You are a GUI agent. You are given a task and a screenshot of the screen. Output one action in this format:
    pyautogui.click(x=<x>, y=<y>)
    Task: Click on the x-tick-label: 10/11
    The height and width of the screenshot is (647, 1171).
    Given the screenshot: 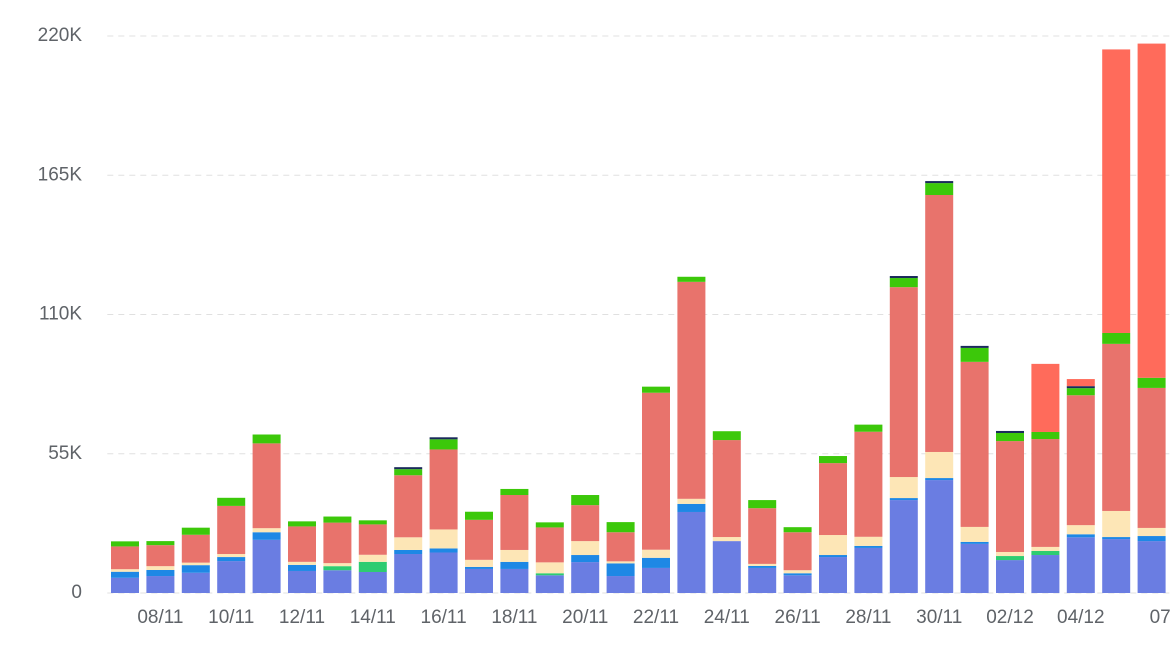 What is the action you would take?
    pyautogui.click(x=231, y=617)
    